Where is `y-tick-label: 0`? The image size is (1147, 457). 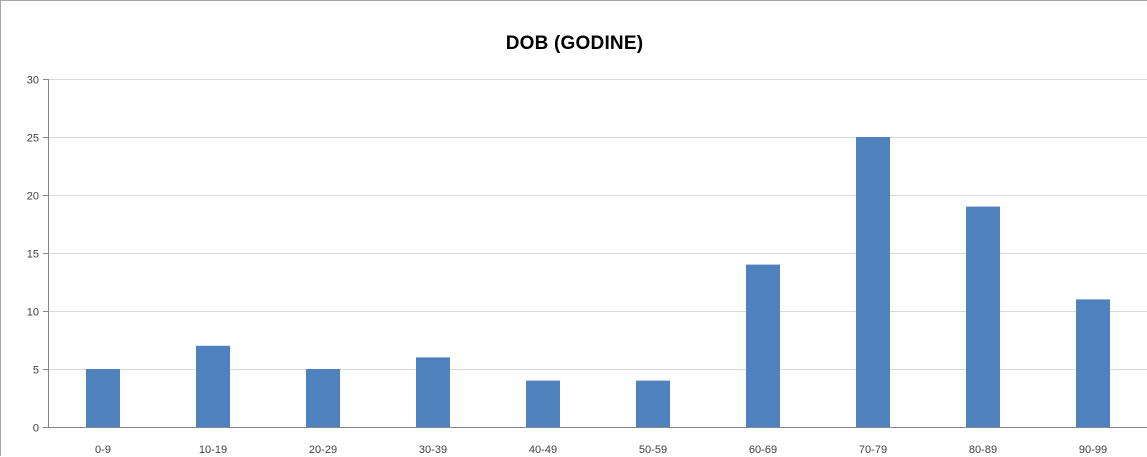
y-tick-label: 0 is located at coordinates (36, 429).